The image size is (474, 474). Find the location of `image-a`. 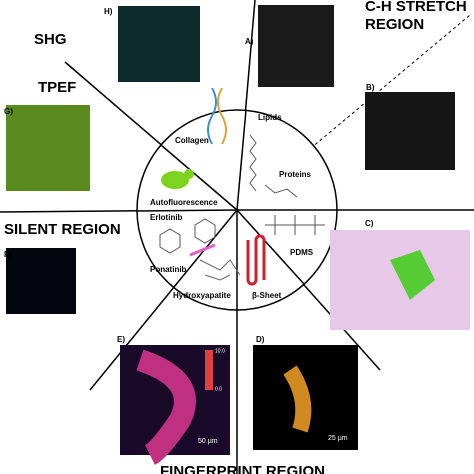

image-a is located at coordinates (296, 46).